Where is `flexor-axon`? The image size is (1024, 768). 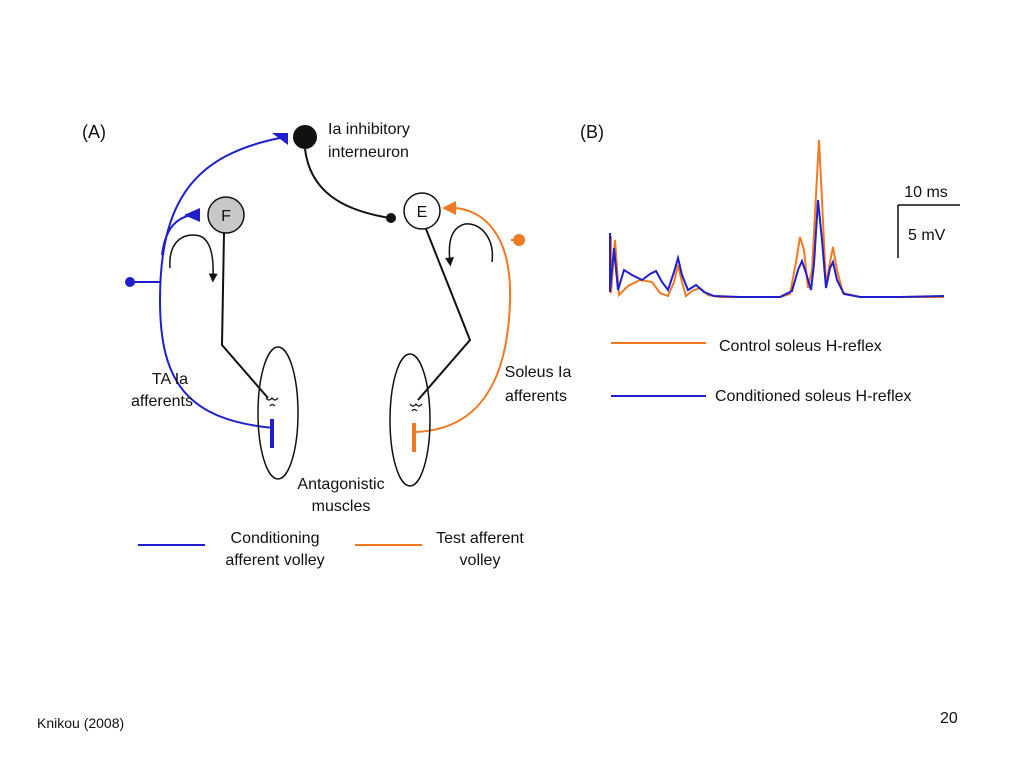 flexor-axon is located at coordinates (244, 315).